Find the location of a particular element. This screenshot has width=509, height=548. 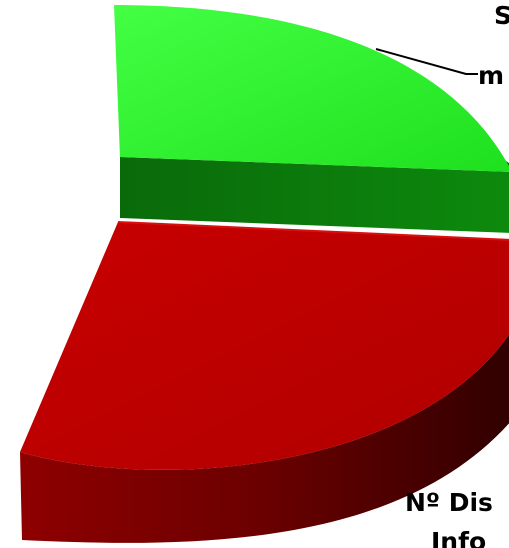

label-red-line2: Info is located at coordinates (458, 537).